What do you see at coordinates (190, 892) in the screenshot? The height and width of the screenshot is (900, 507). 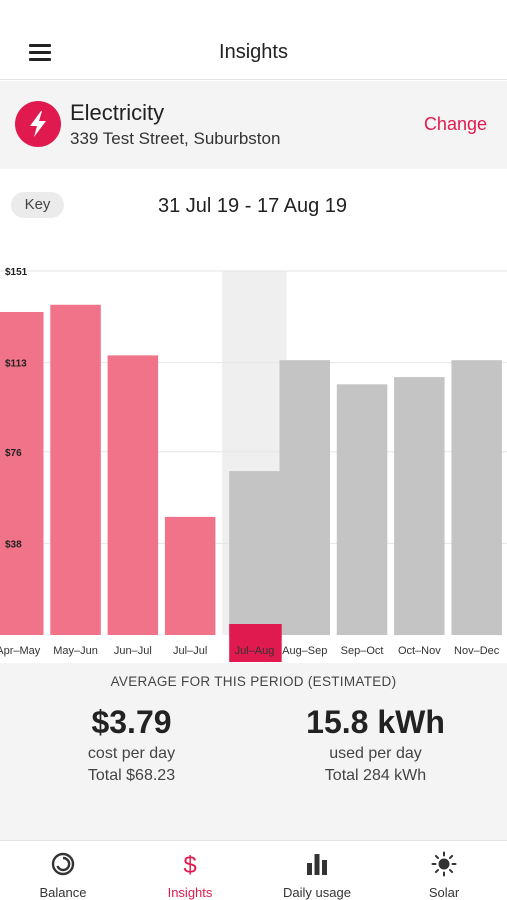 I see `tab-label-insights: Insights` at bounding box center [190, 892].